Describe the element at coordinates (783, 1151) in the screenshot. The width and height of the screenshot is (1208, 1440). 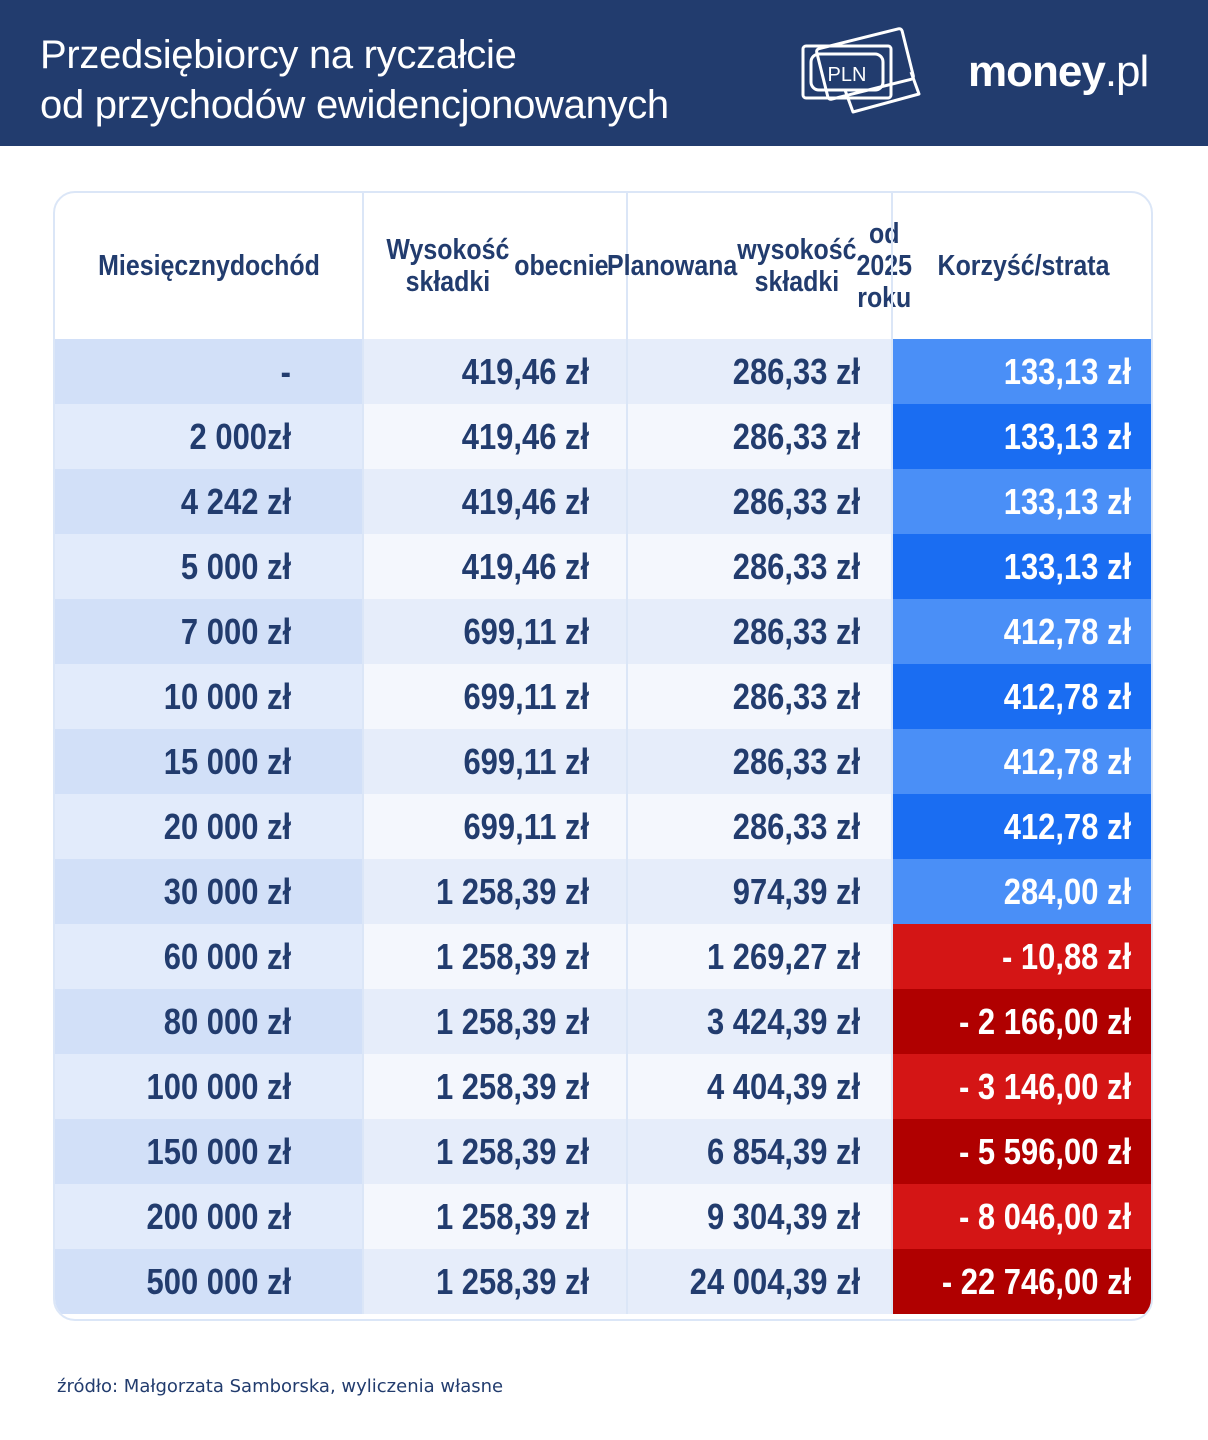
I see `cell-value: 6 854,39 zł` at that location.